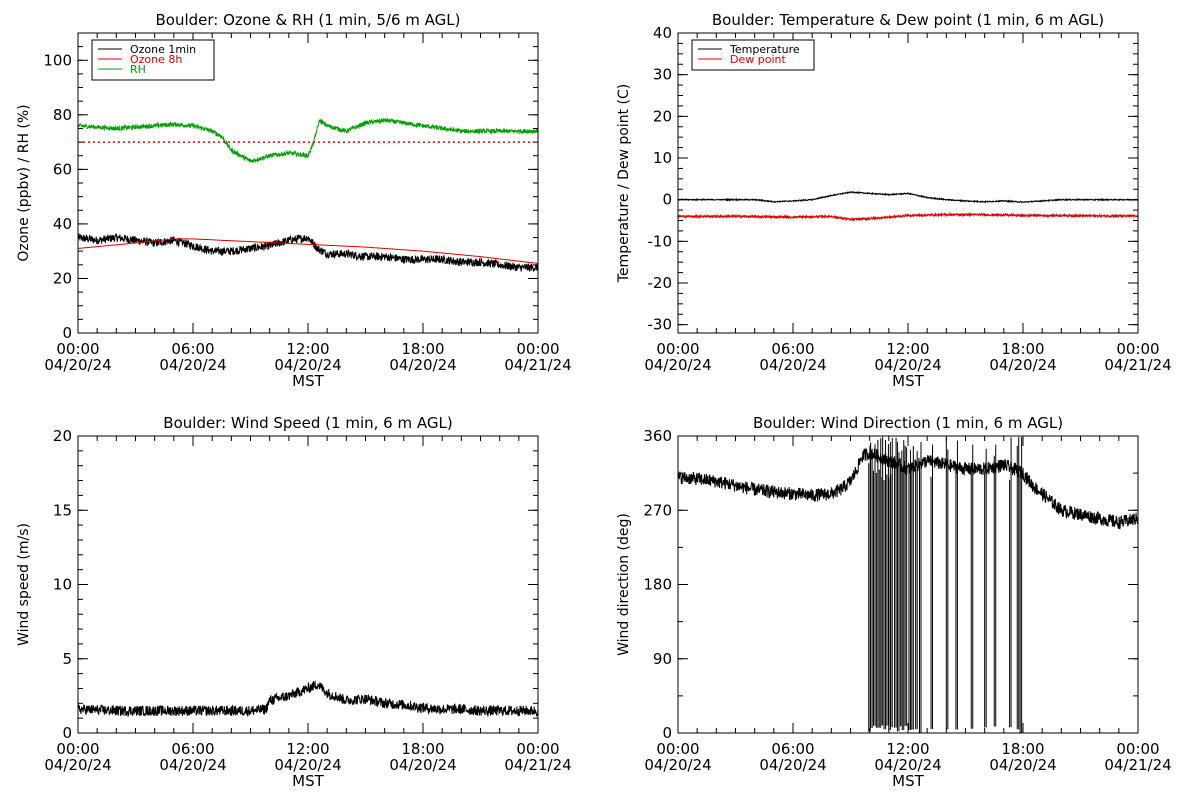  What do you see at coordinates (660, 283) in the screenshot?
I see `y-tick-label: -20` at bounding box center [660, 283].